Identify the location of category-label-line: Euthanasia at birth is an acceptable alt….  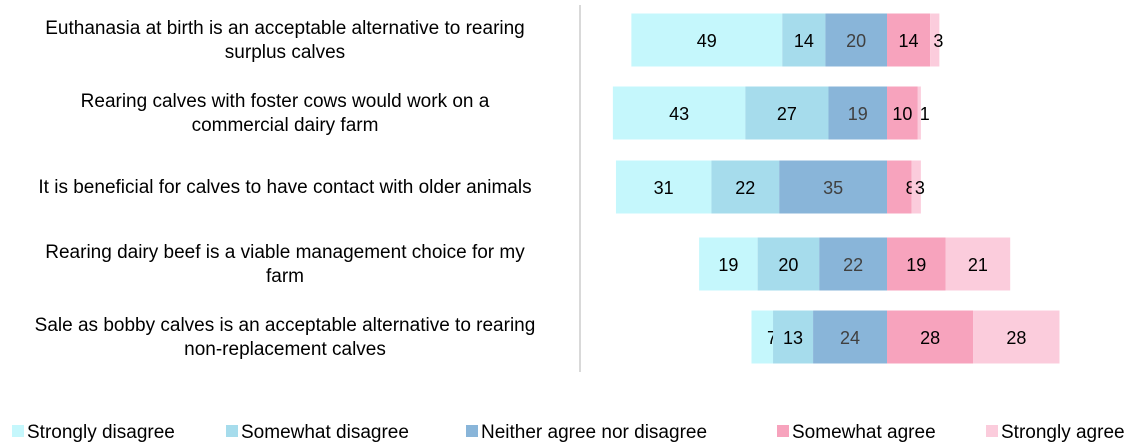
(285, 28).